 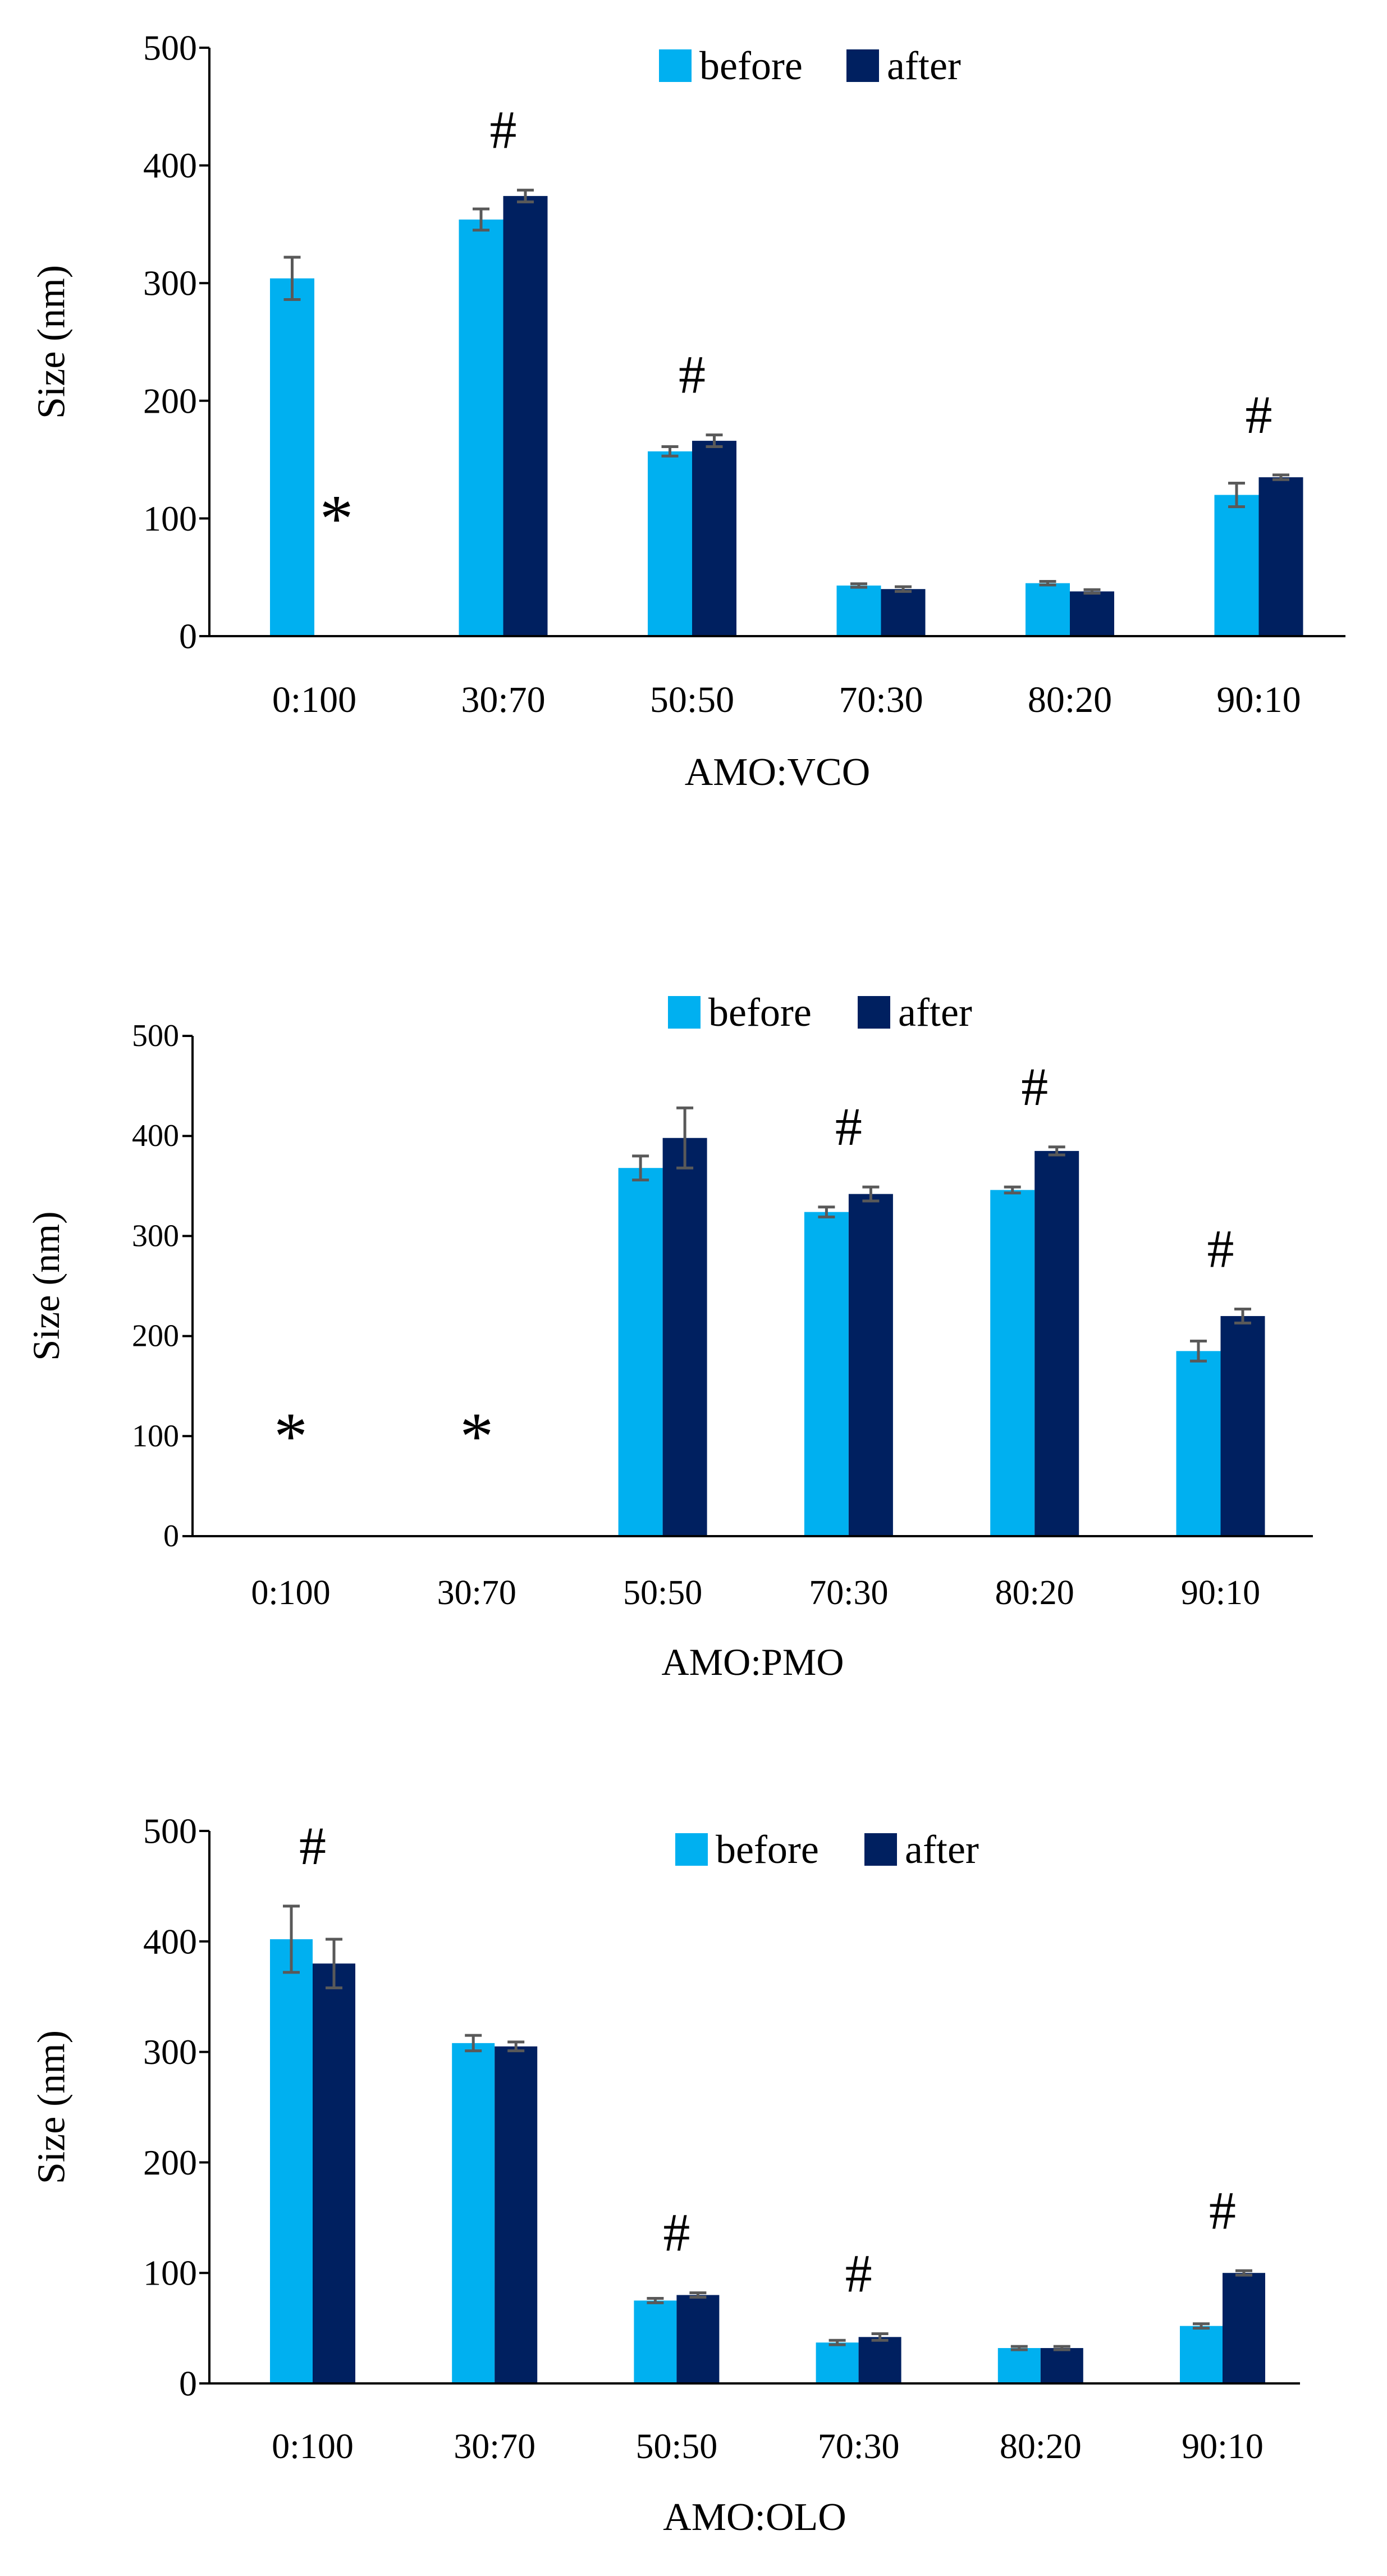 I want to click on x-axis-label: AMO:PMO, so click(x=753, y=1662).